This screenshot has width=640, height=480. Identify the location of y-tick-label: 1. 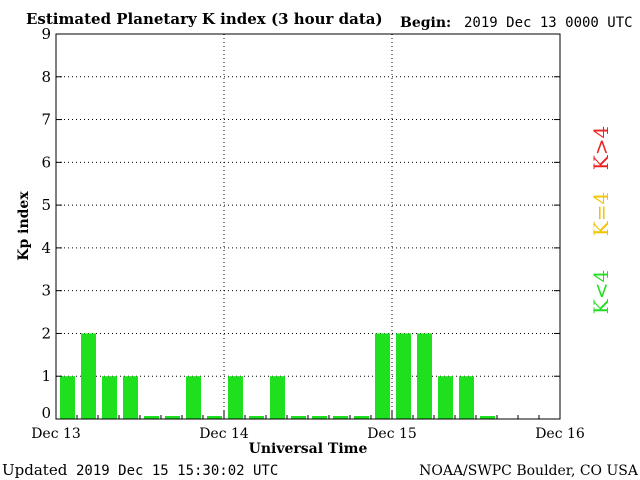
(46, 376).